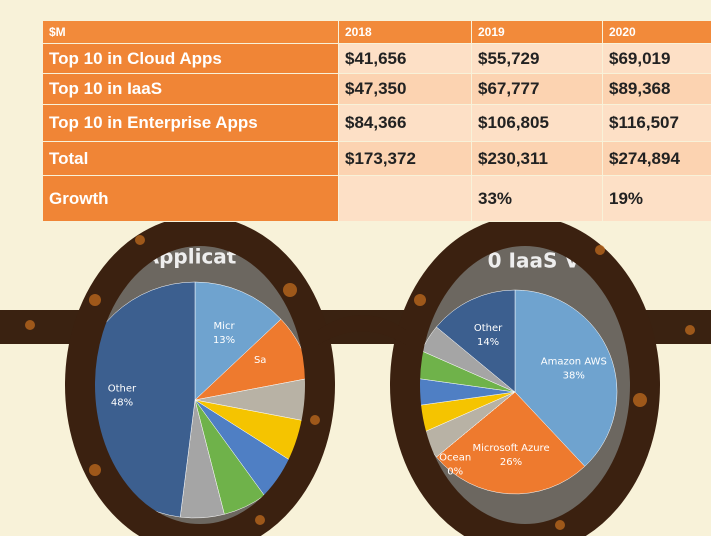 This screenshot has width=711, height=536. Describe the element at coordinates (574, 362) in the screenshot. I see `slice-label: Amazon AWS` at that location.